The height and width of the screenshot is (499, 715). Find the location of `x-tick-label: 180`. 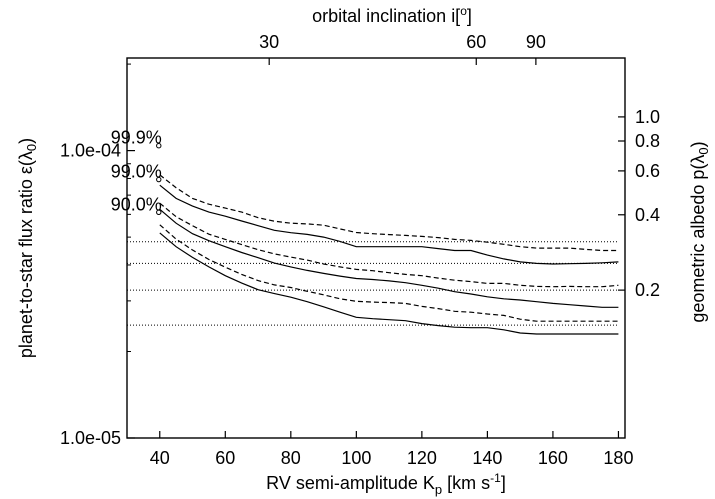

x-tick-label: 180 is located at coordinates (618, 458).